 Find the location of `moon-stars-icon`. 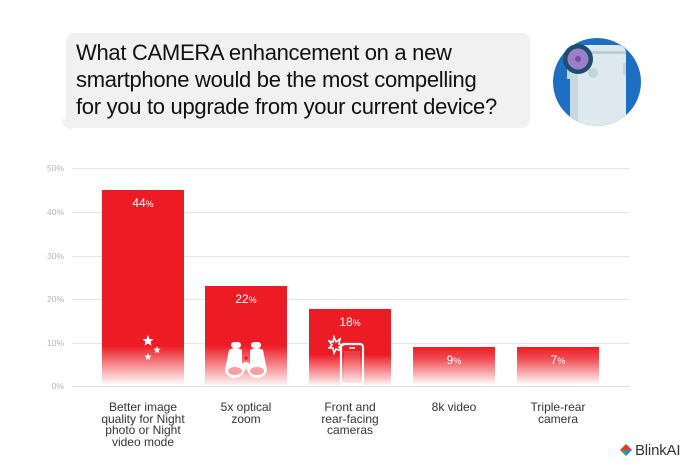

moon-stars-icon is located at coordinates (145, 354).